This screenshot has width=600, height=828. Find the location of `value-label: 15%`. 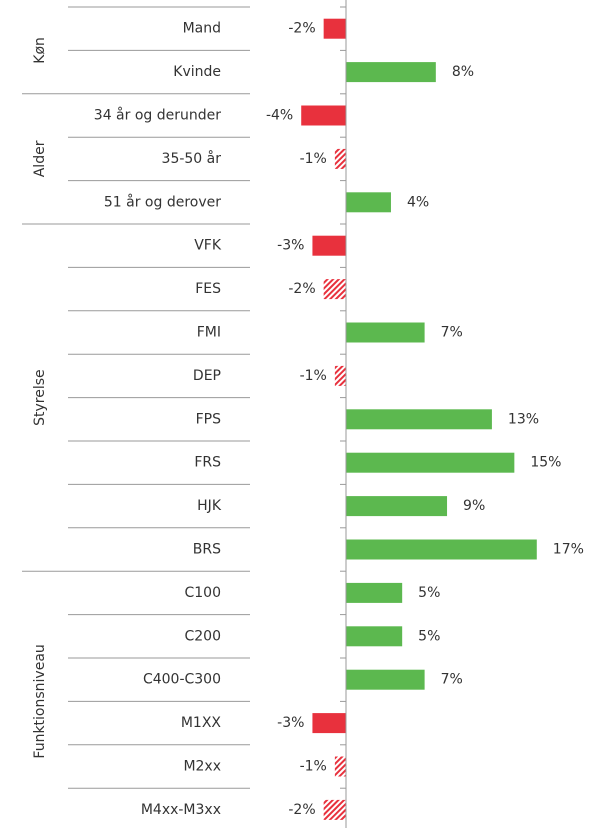

value-label: 15% is located at coordinates (545, 463).